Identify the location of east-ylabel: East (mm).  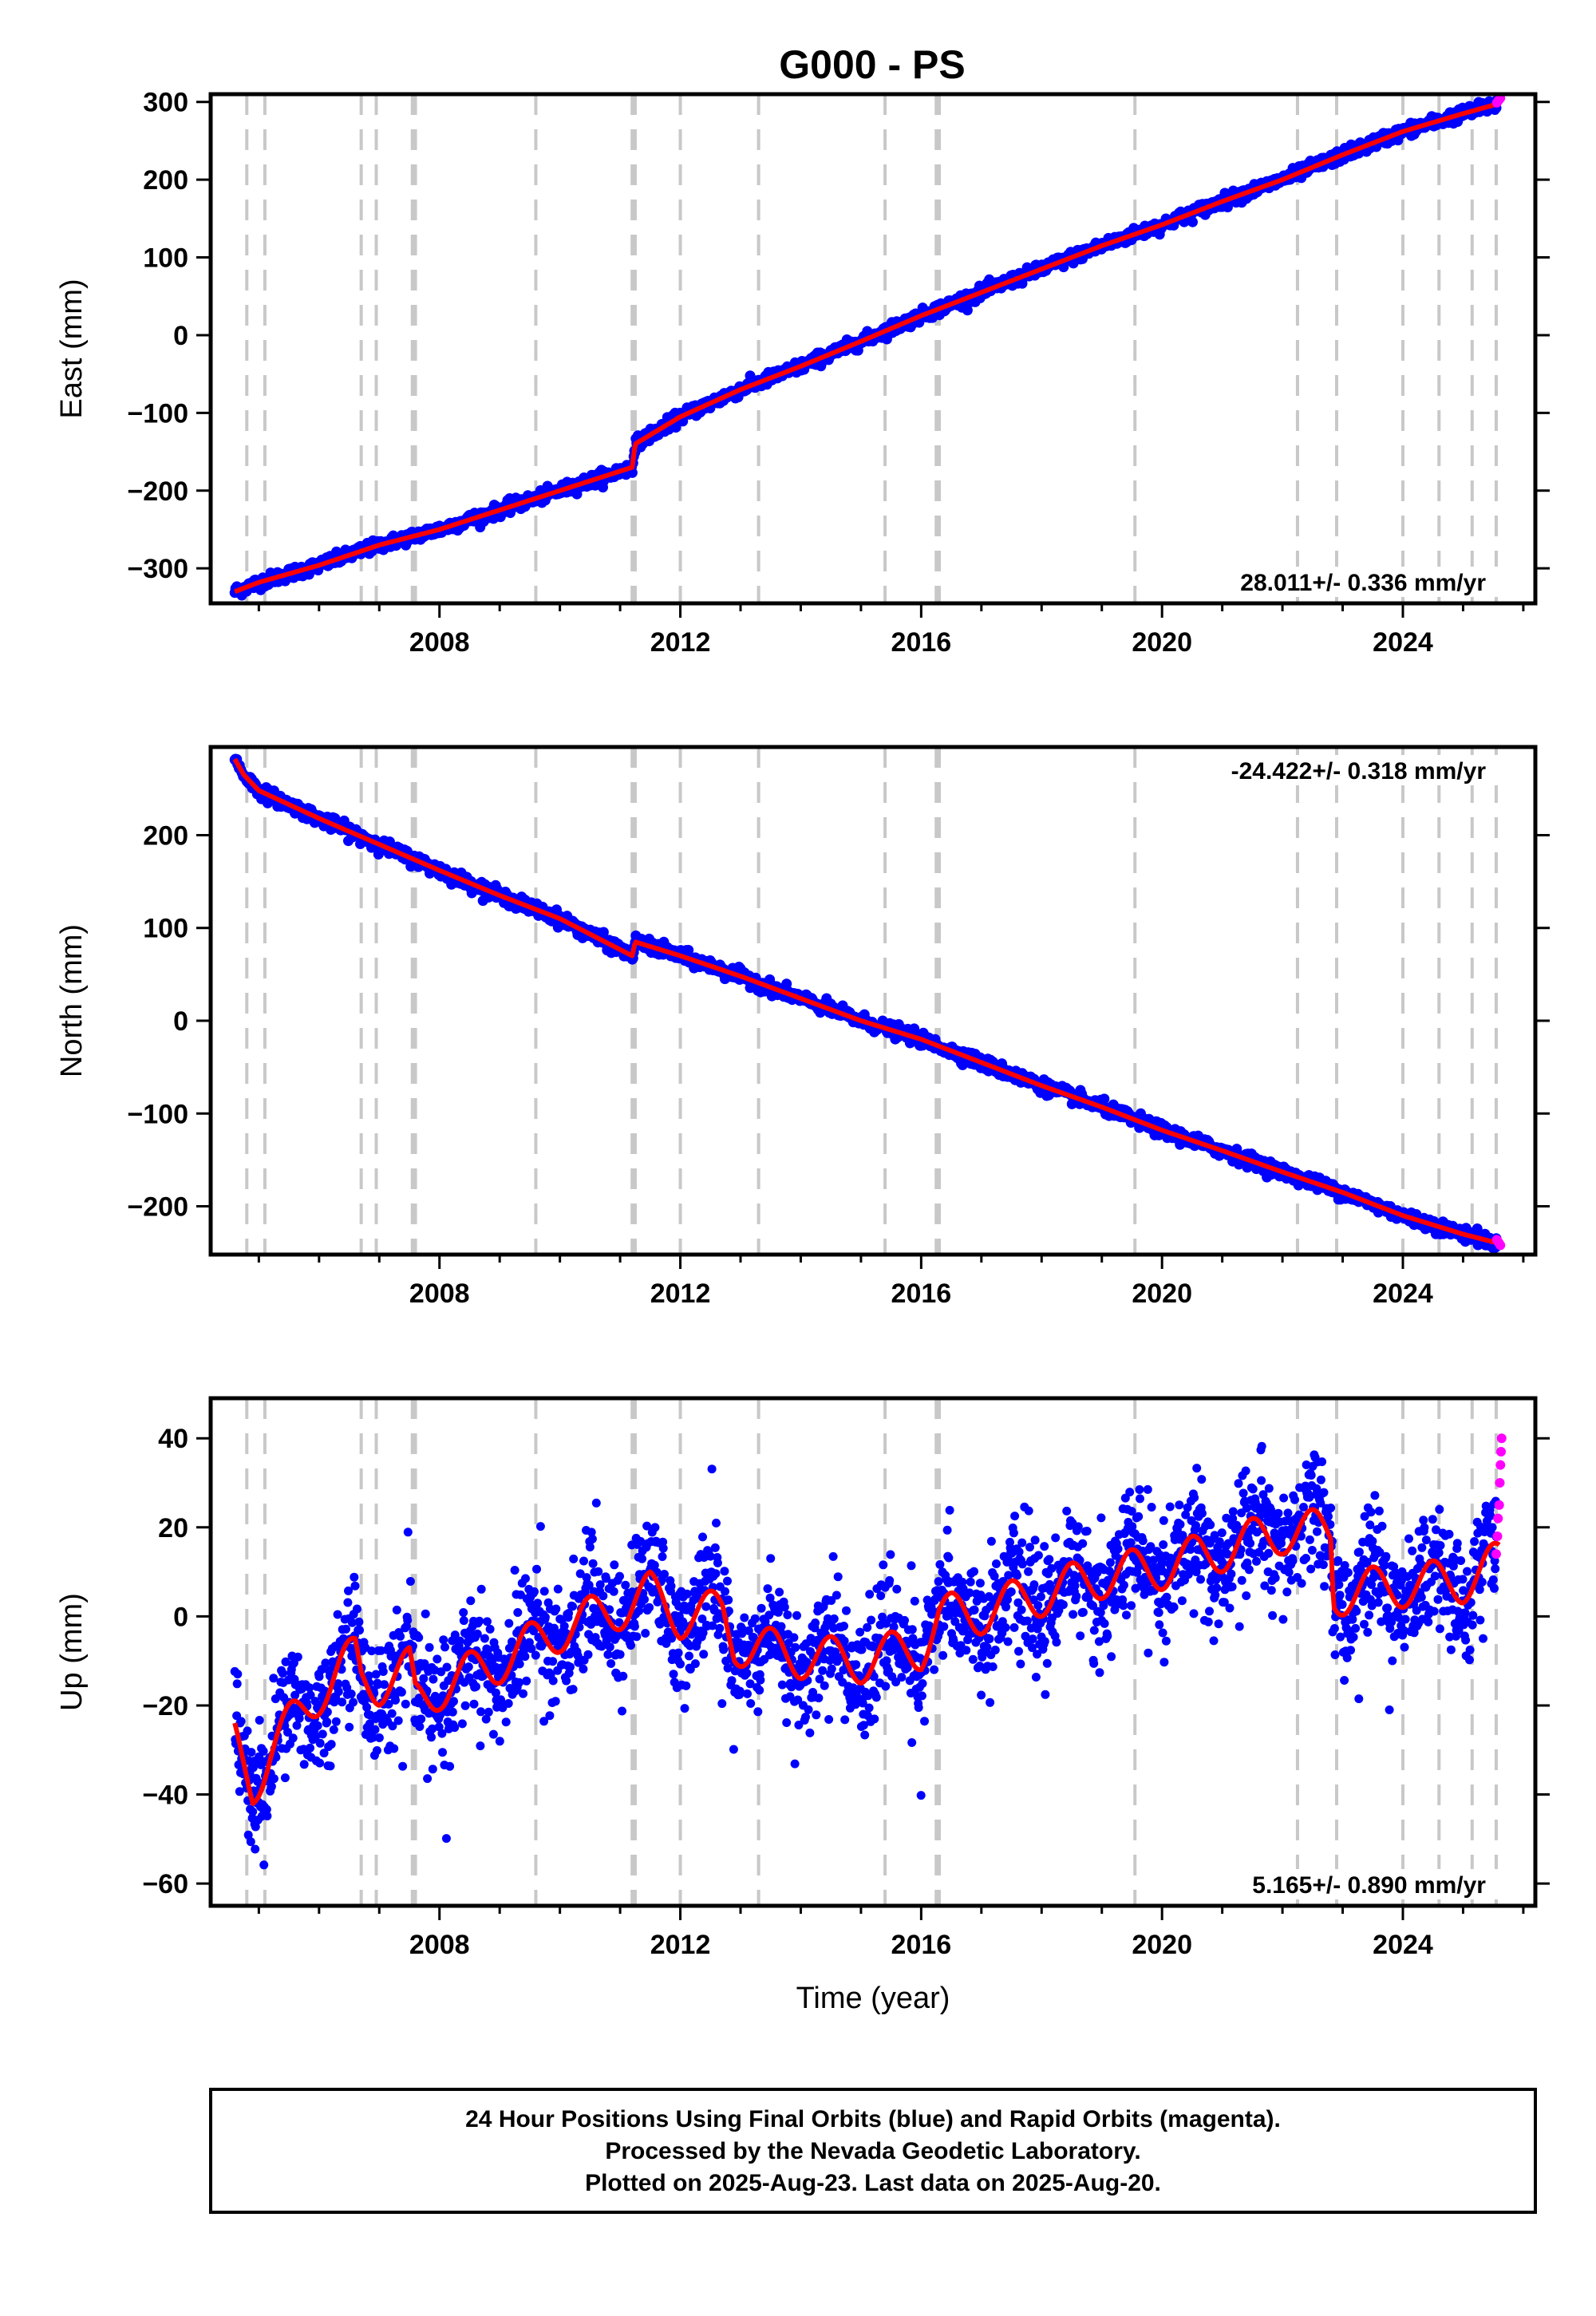
(72, 348).